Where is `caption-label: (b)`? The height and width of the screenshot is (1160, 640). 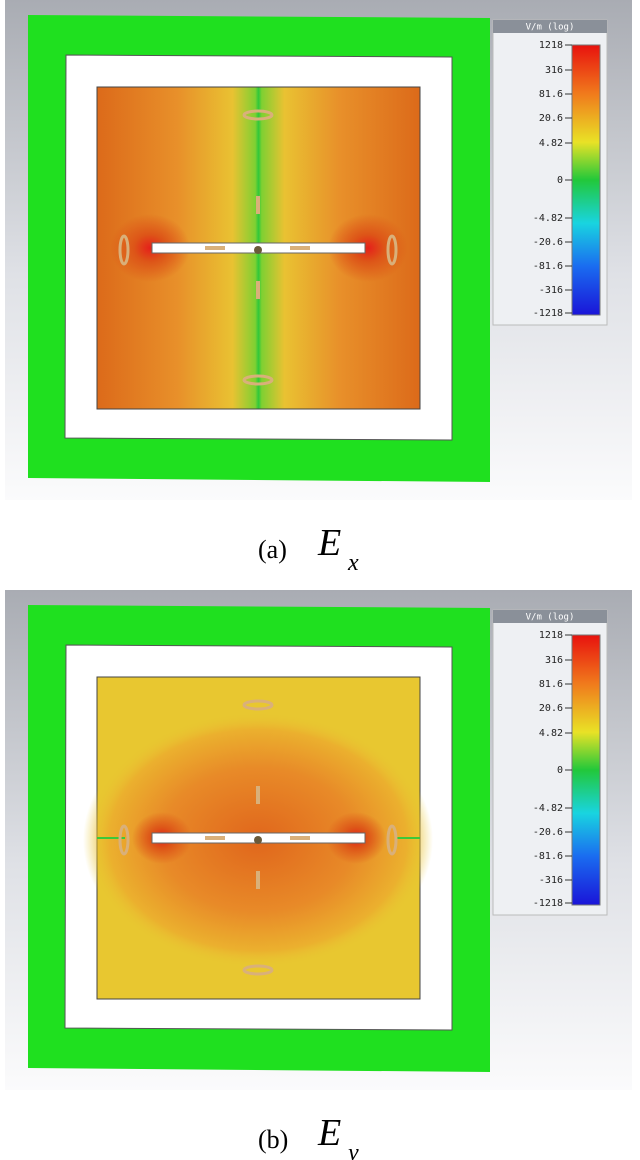
caption-label: (b) is located at coordinates (273, 1139).